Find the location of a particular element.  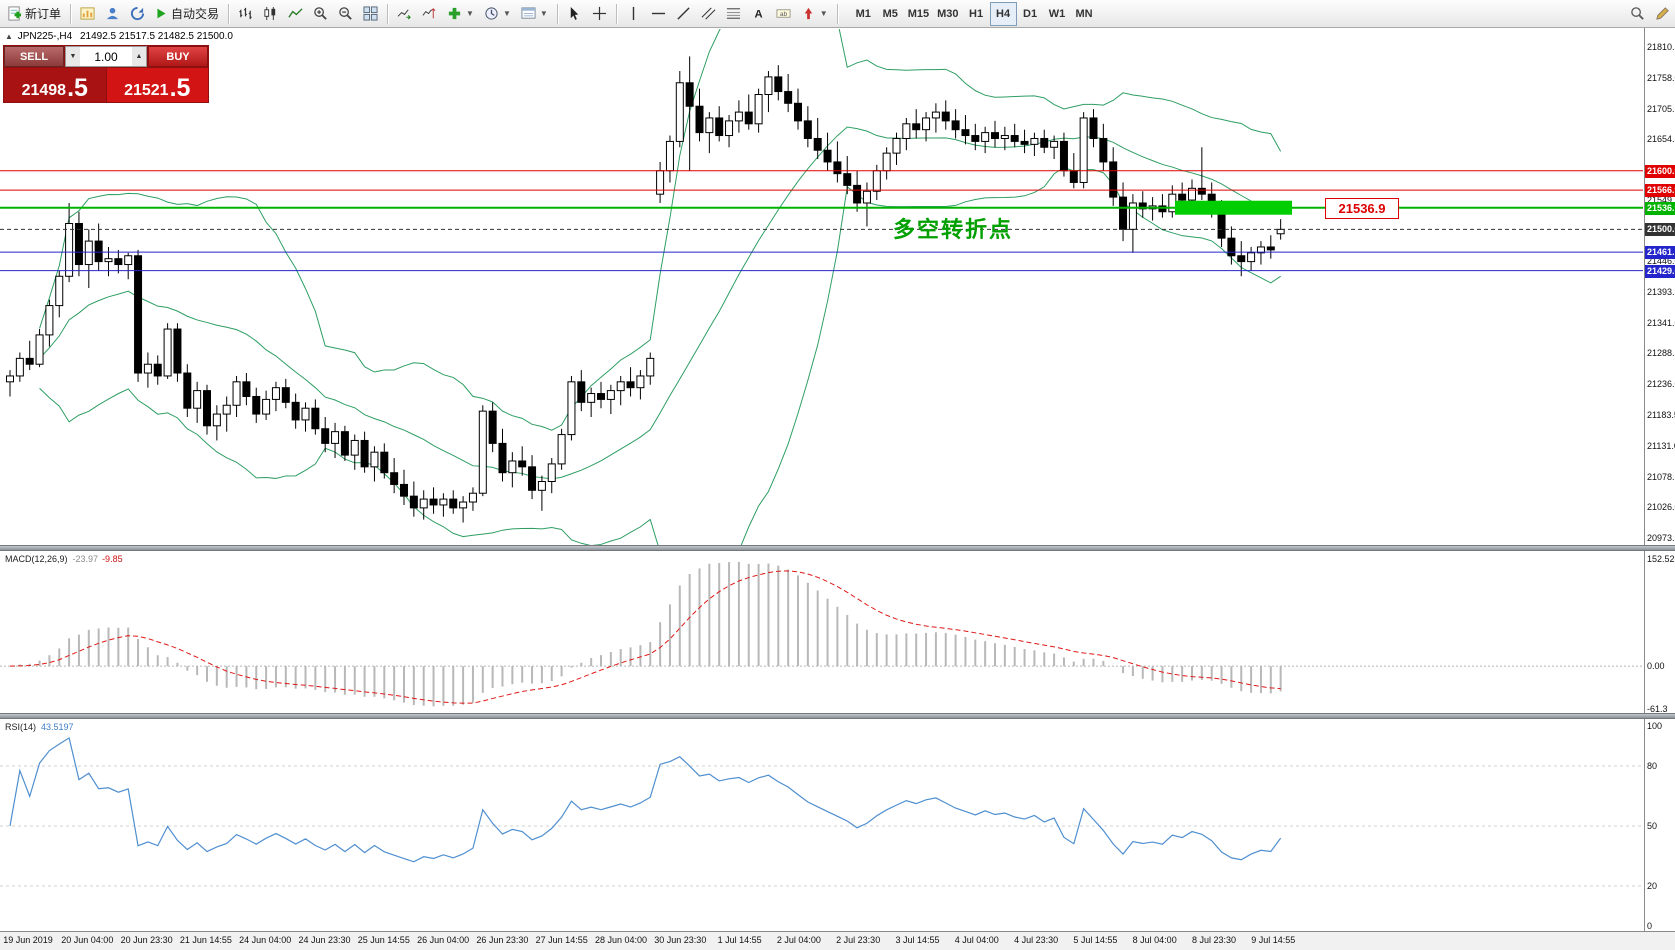

templates-dropdown-button: ▼ is located at coordinates (534, 14).